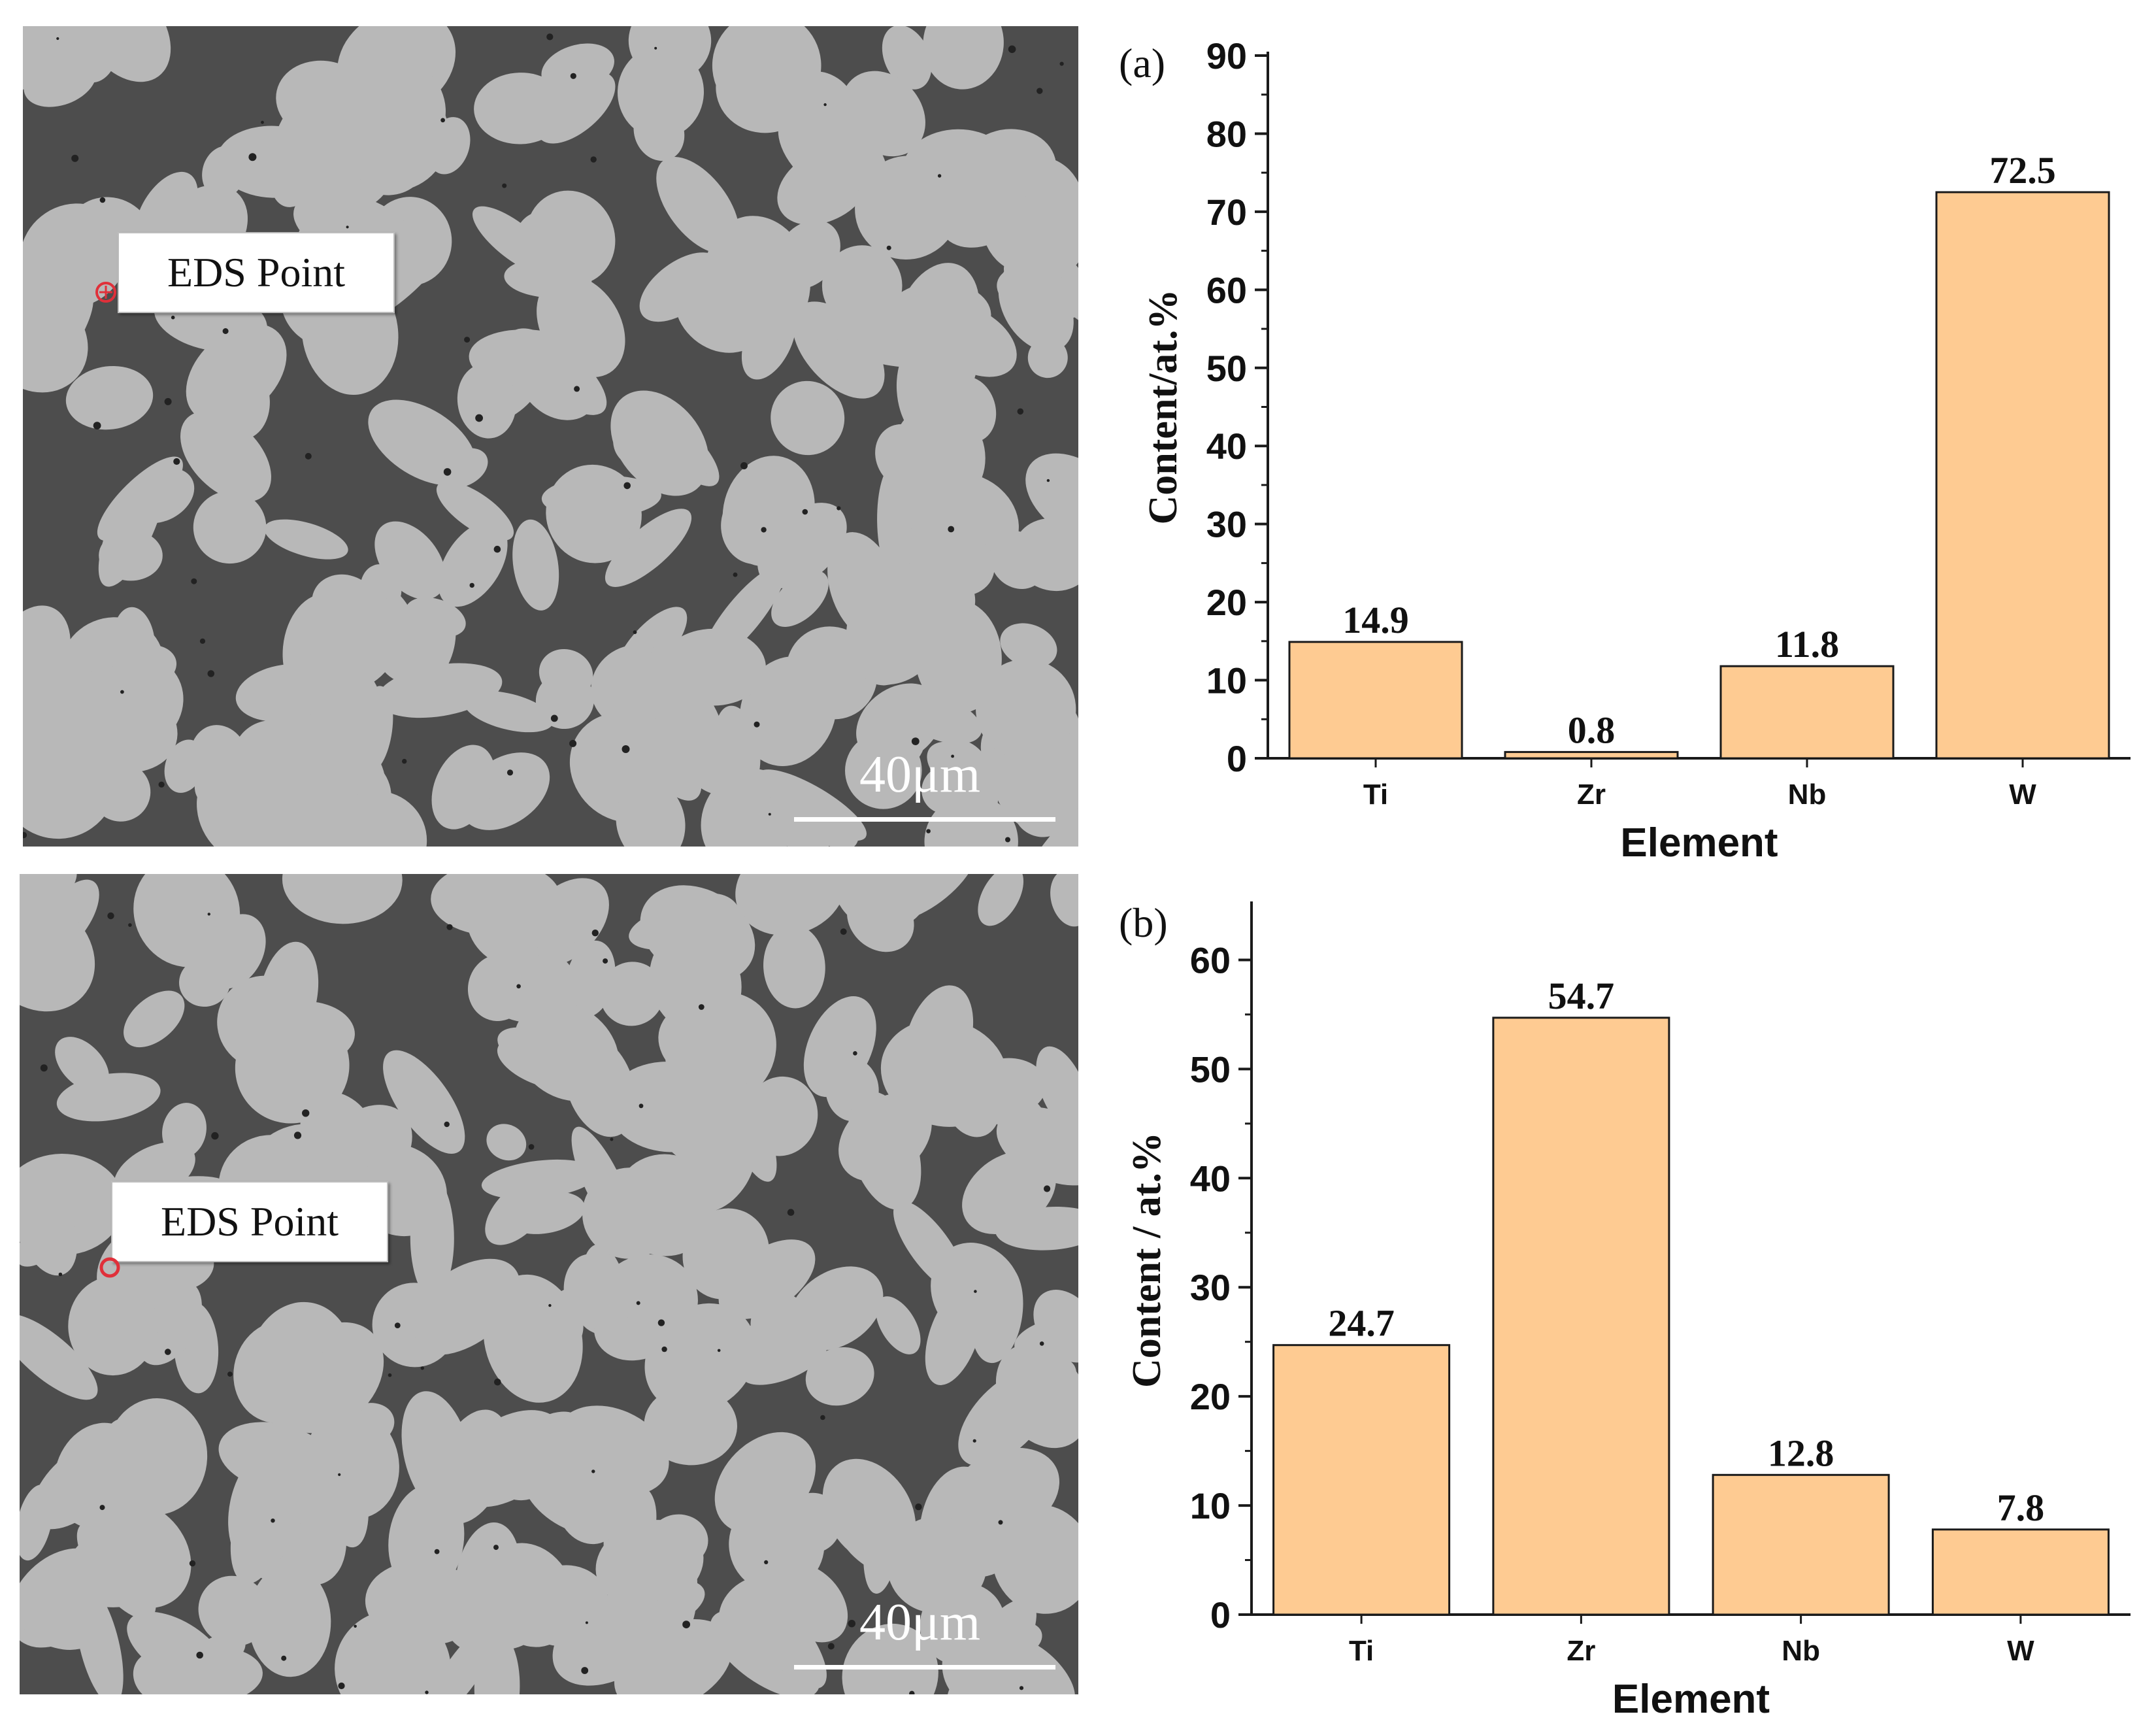 Image resolution: width=2156 pixels, height=1729 pixels. What do you see at coordinates (2021, 1507) in the screenshot?
I see `data-label-w: 7.8` at bounding box center [2021, 1507].